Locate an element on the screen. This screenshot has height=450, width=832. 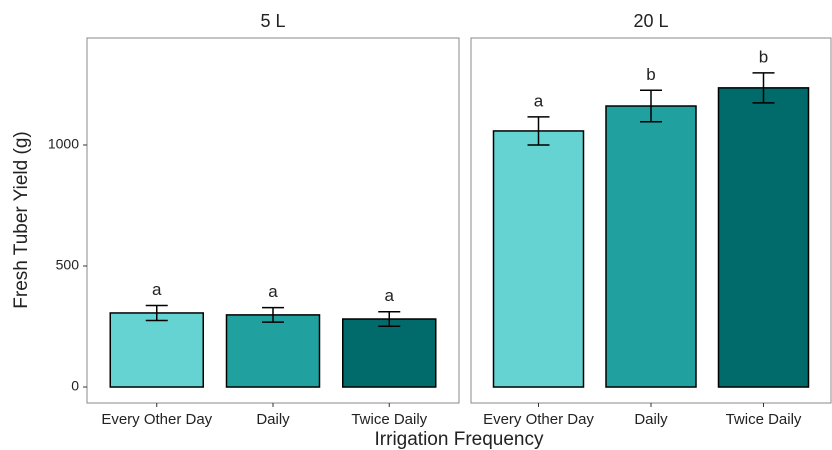
x-axis-label: Irrigation Frequency is located at coordinates (459, 439).